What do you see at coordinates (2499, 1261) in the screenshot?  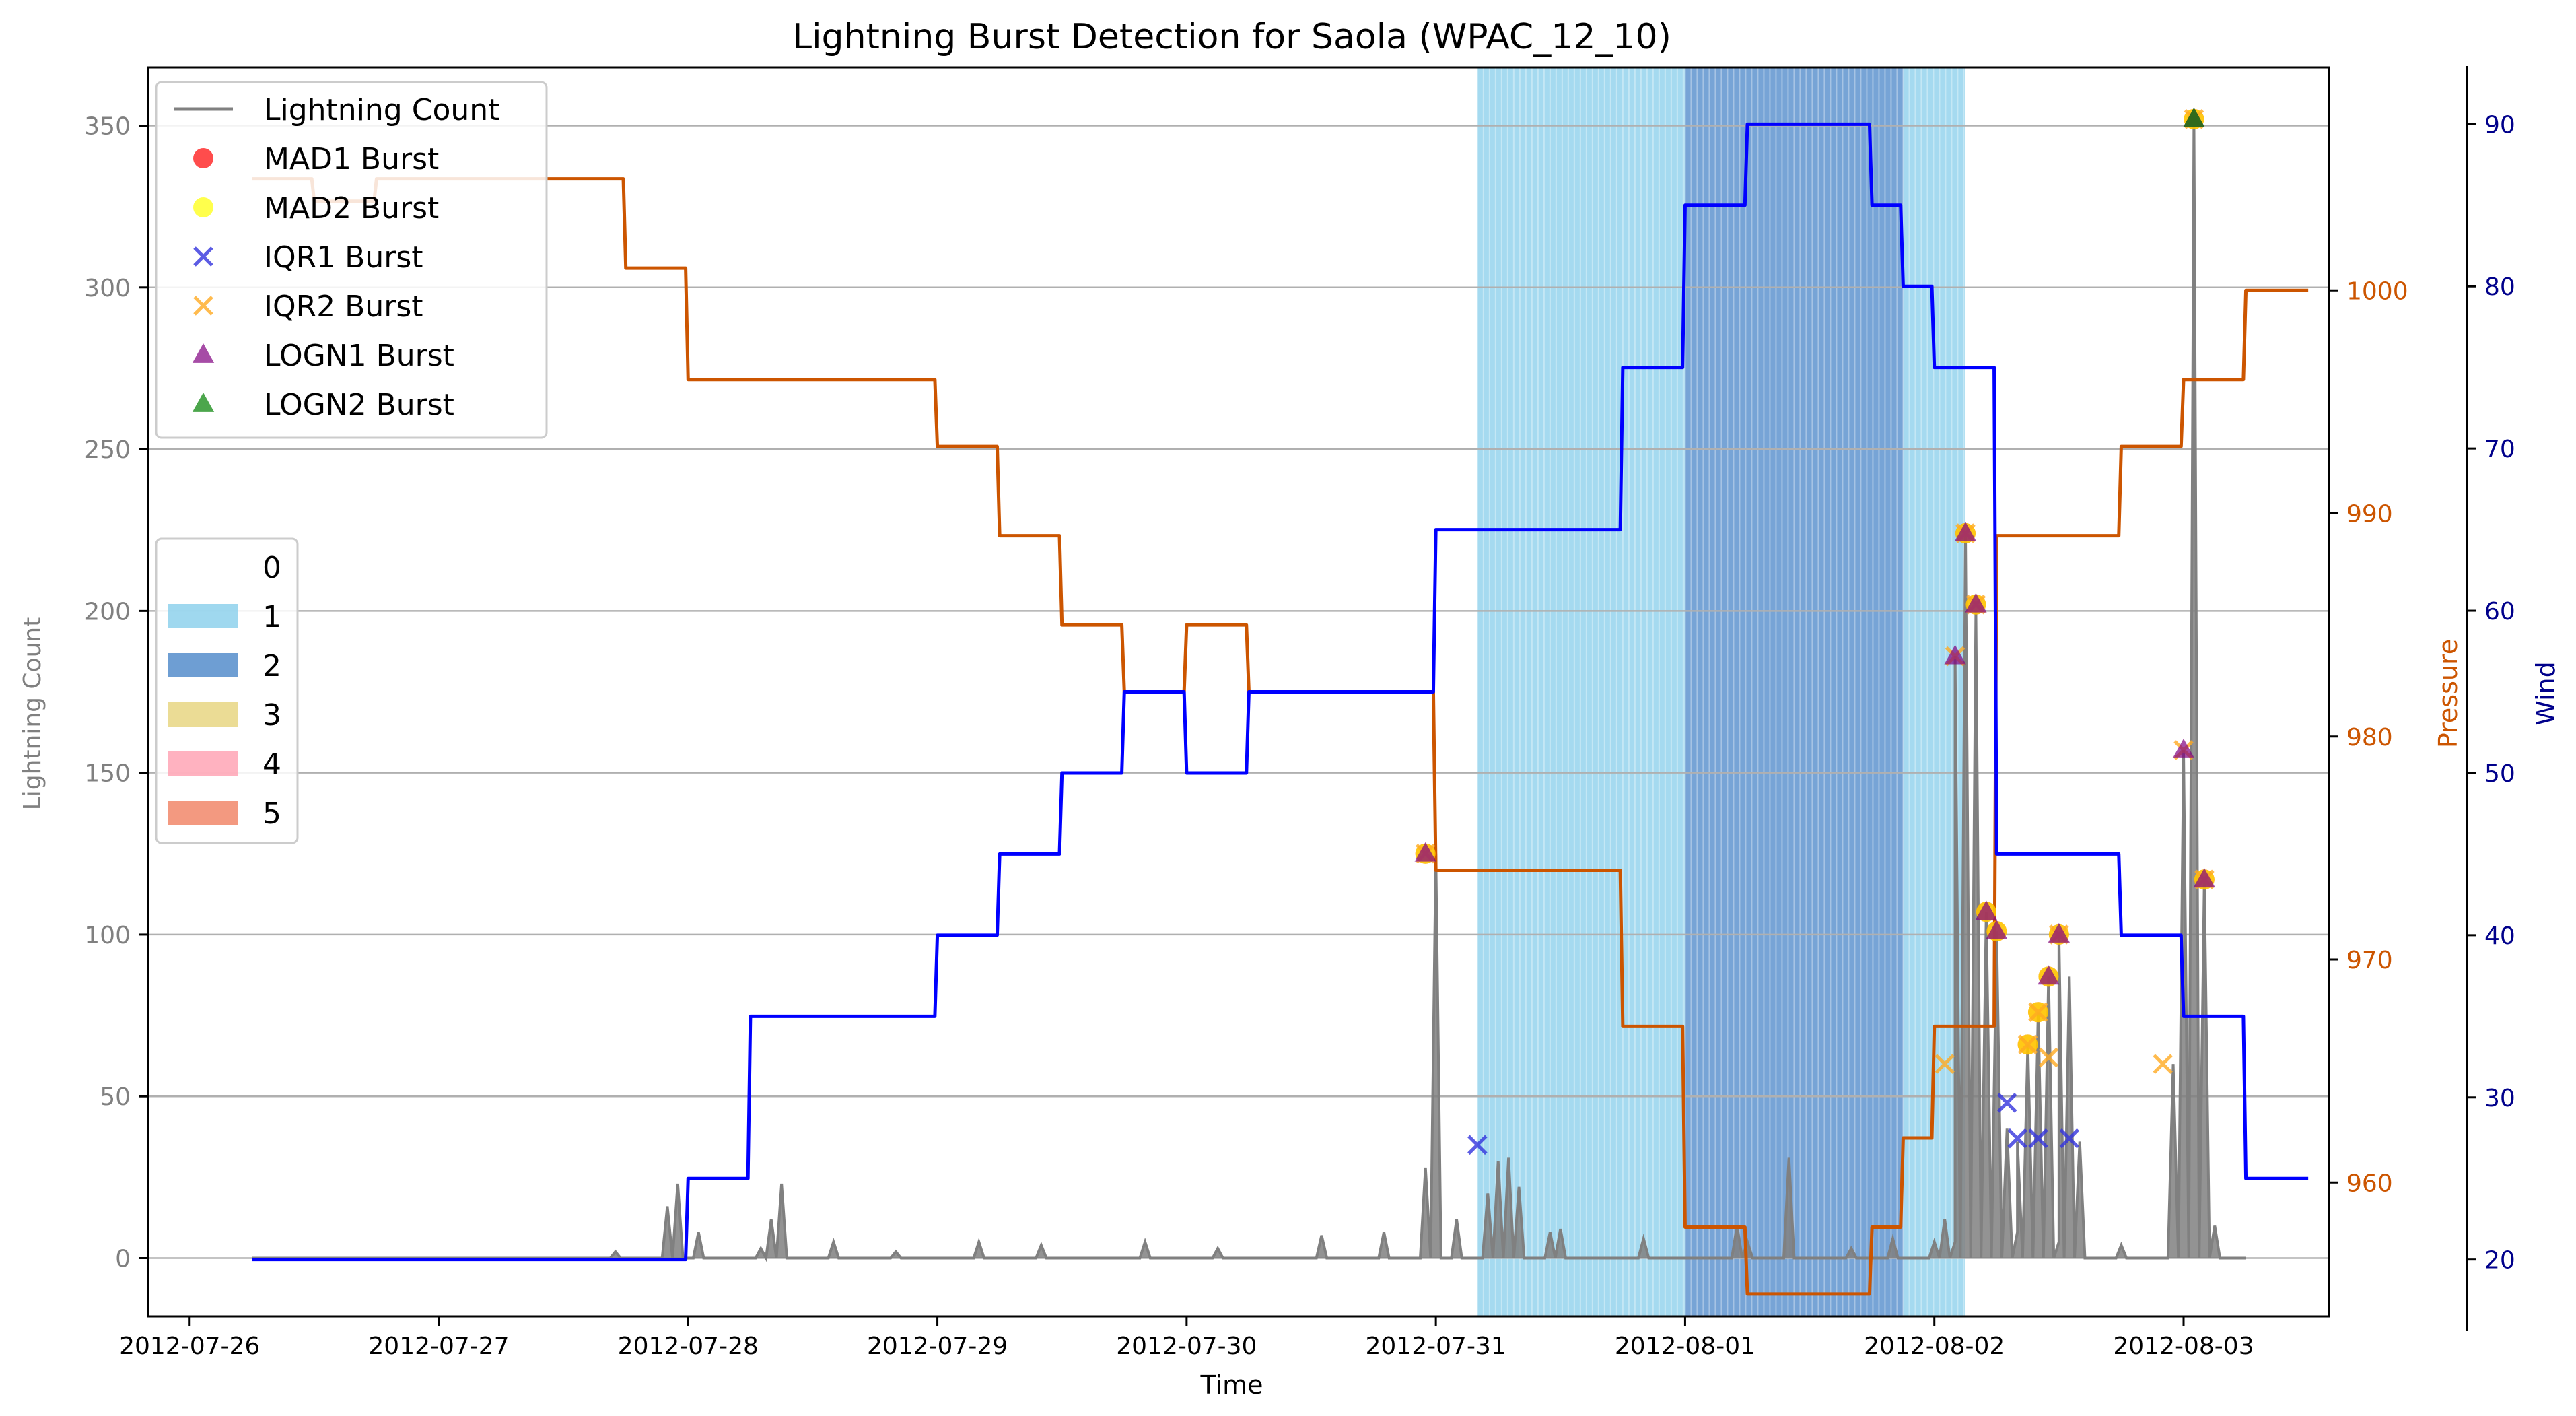 I see `y-tick-label-wind: 20` at bounding box center [2499, 1261].